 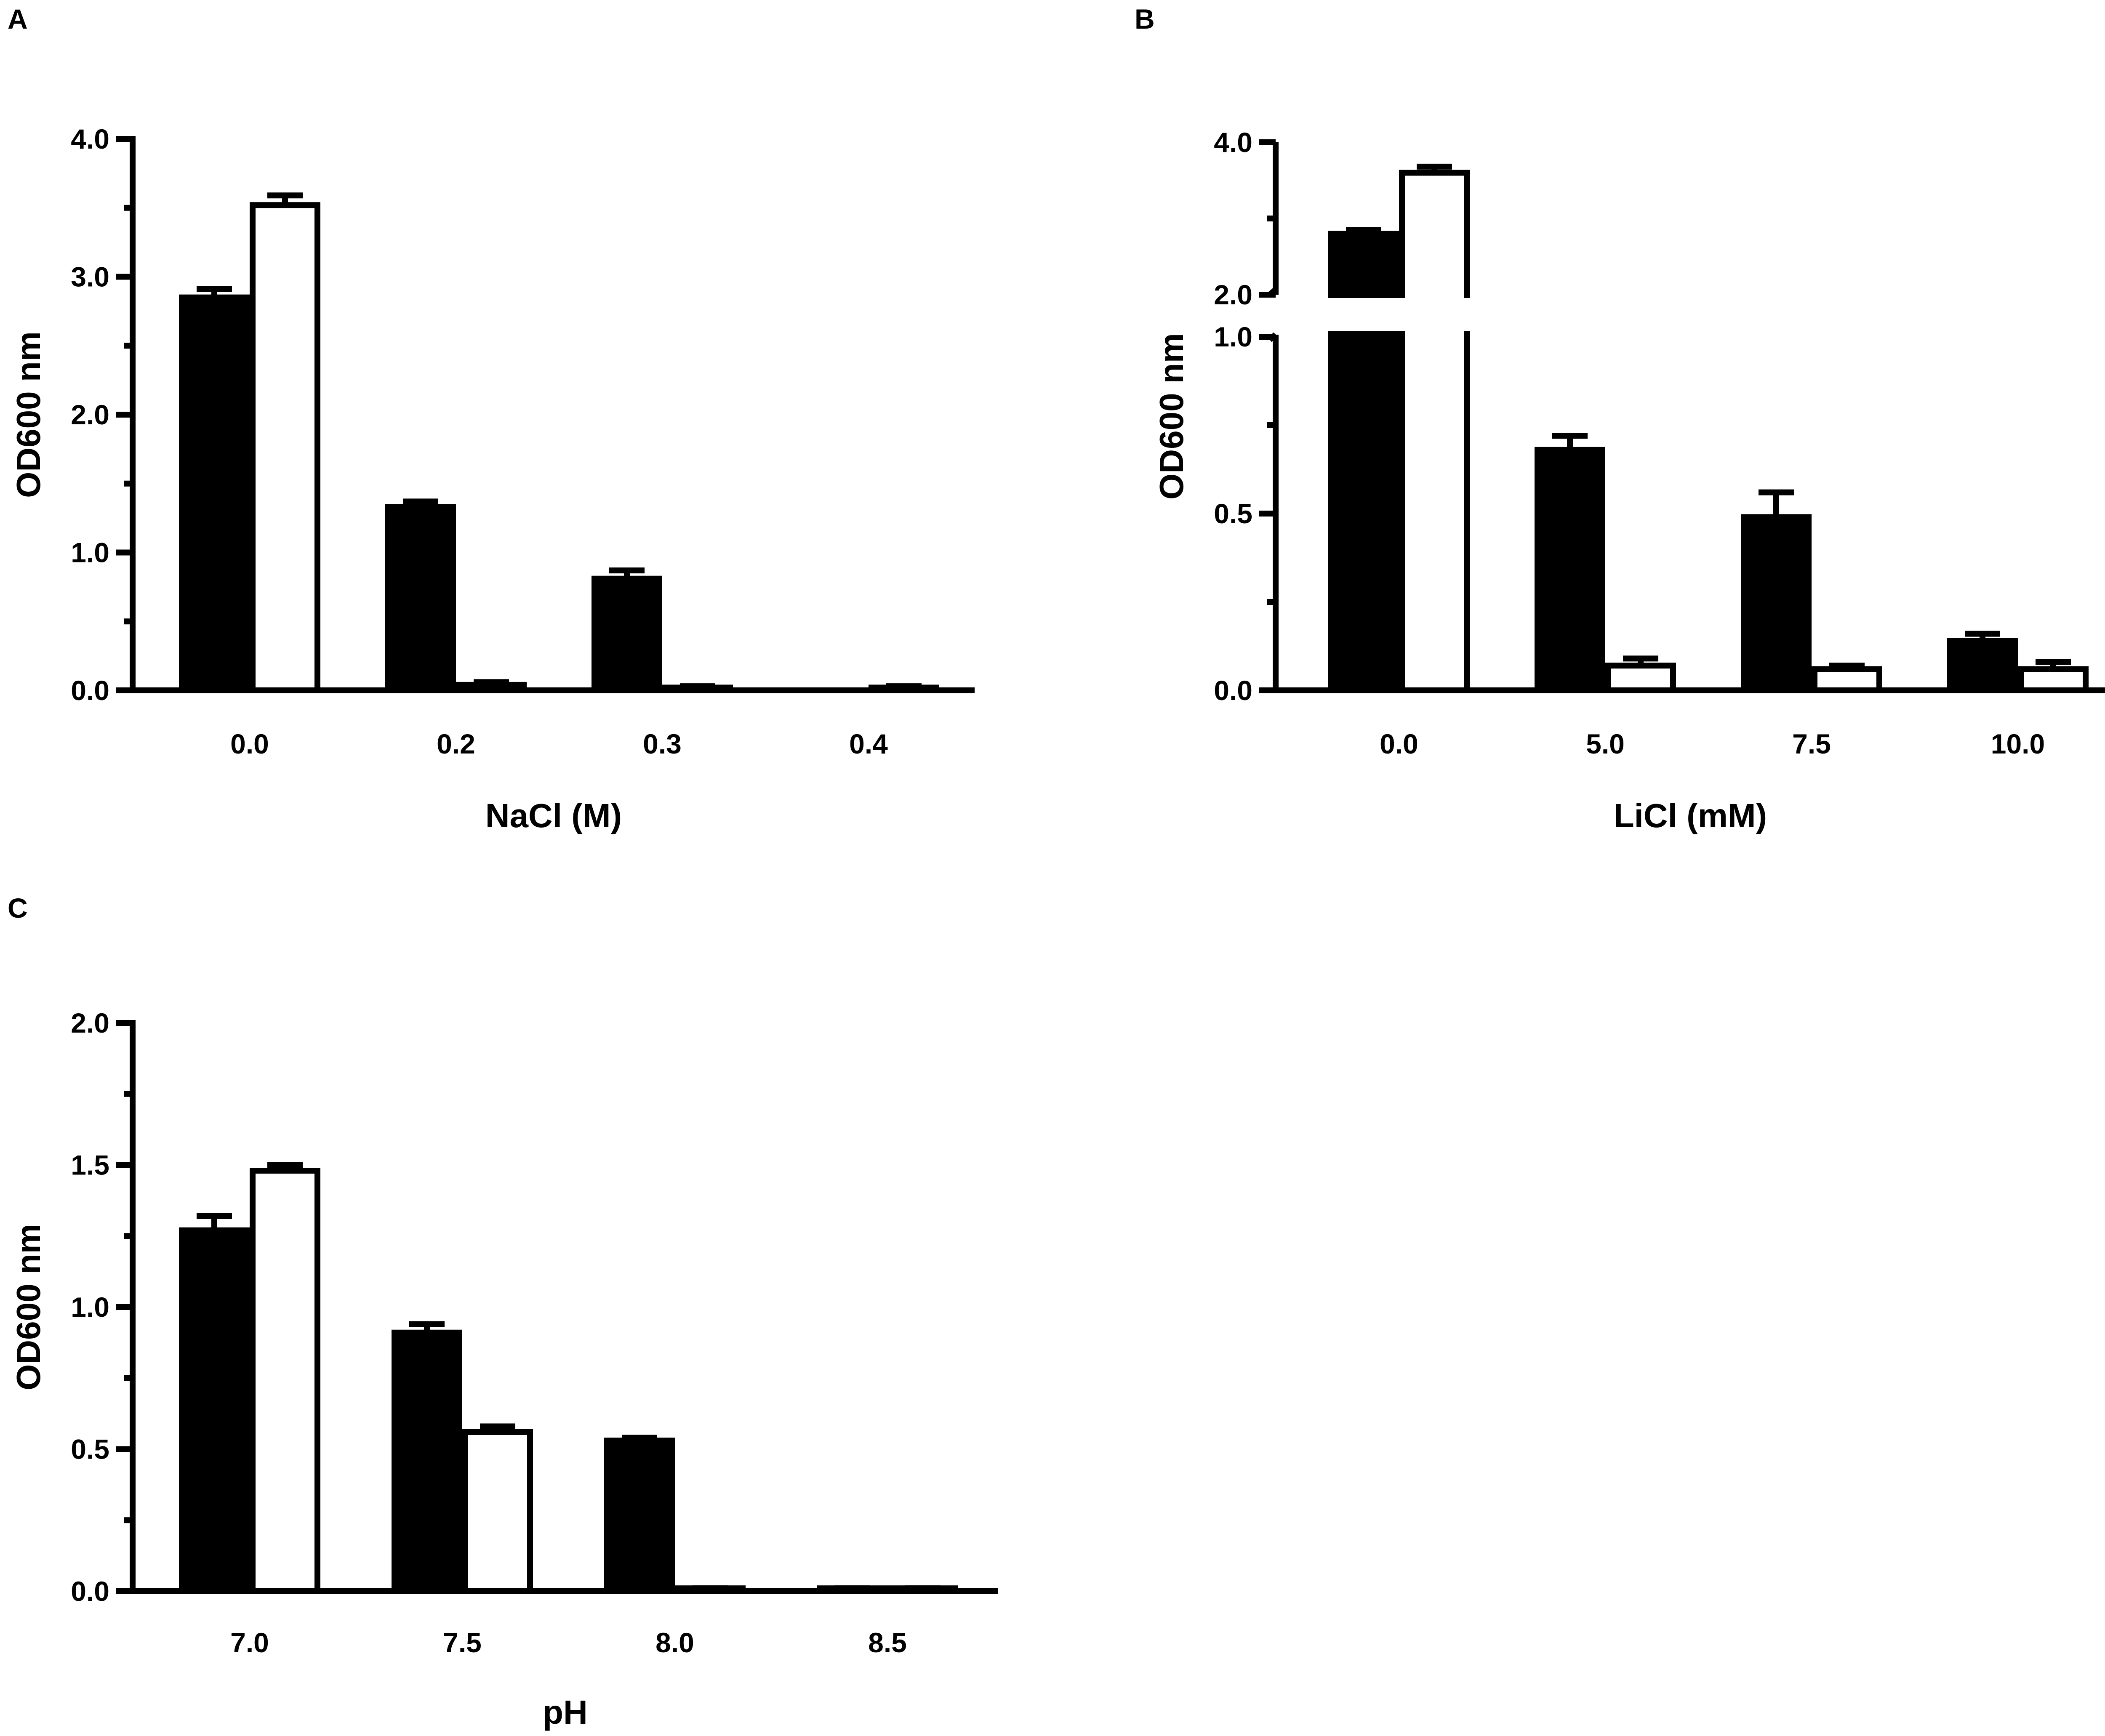 What do you see at coordinates (28, 1307) in the screenshot?
I see `panel-c-y-axis-label: OD600 nm` at bounding box center [28, 1307].